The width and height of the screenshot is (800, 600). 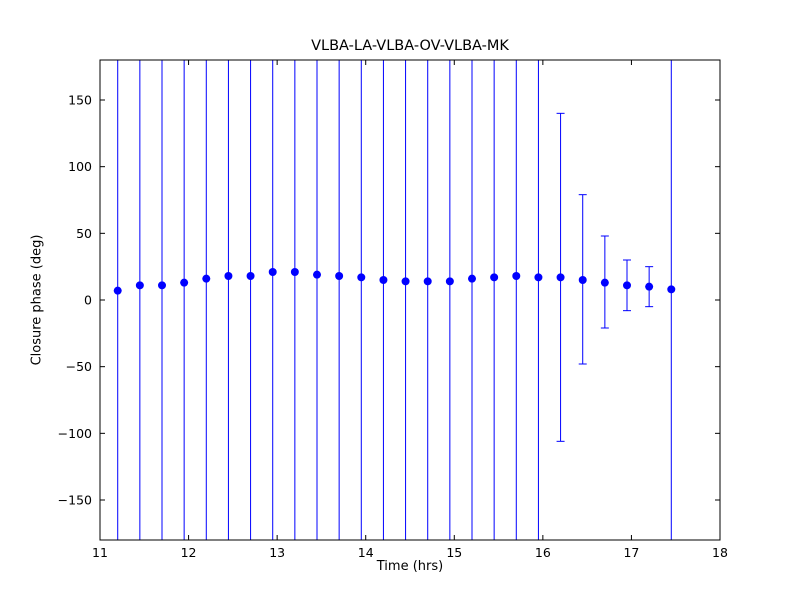 I want to click on x-tick-label: 12, so click(x=189, y=552).